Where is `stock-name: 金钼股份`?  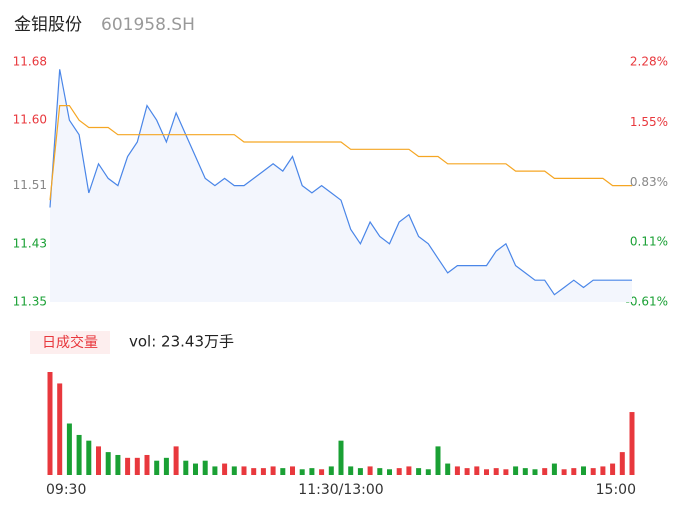 stock-name: 金钼股份 is located at coordinates (48, 25).